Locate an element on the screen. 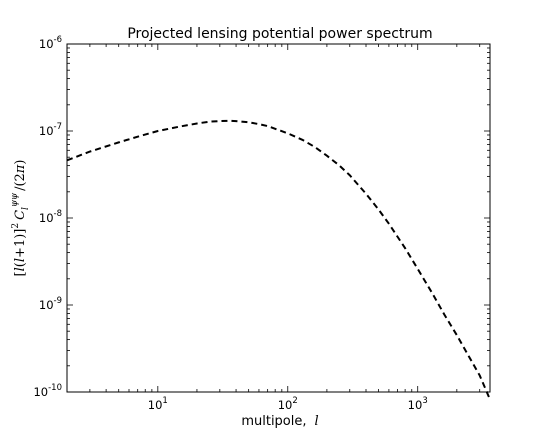  svg-text: [l(l+1)]2Clψψ/(2π) is located at coordinates (20, 218).